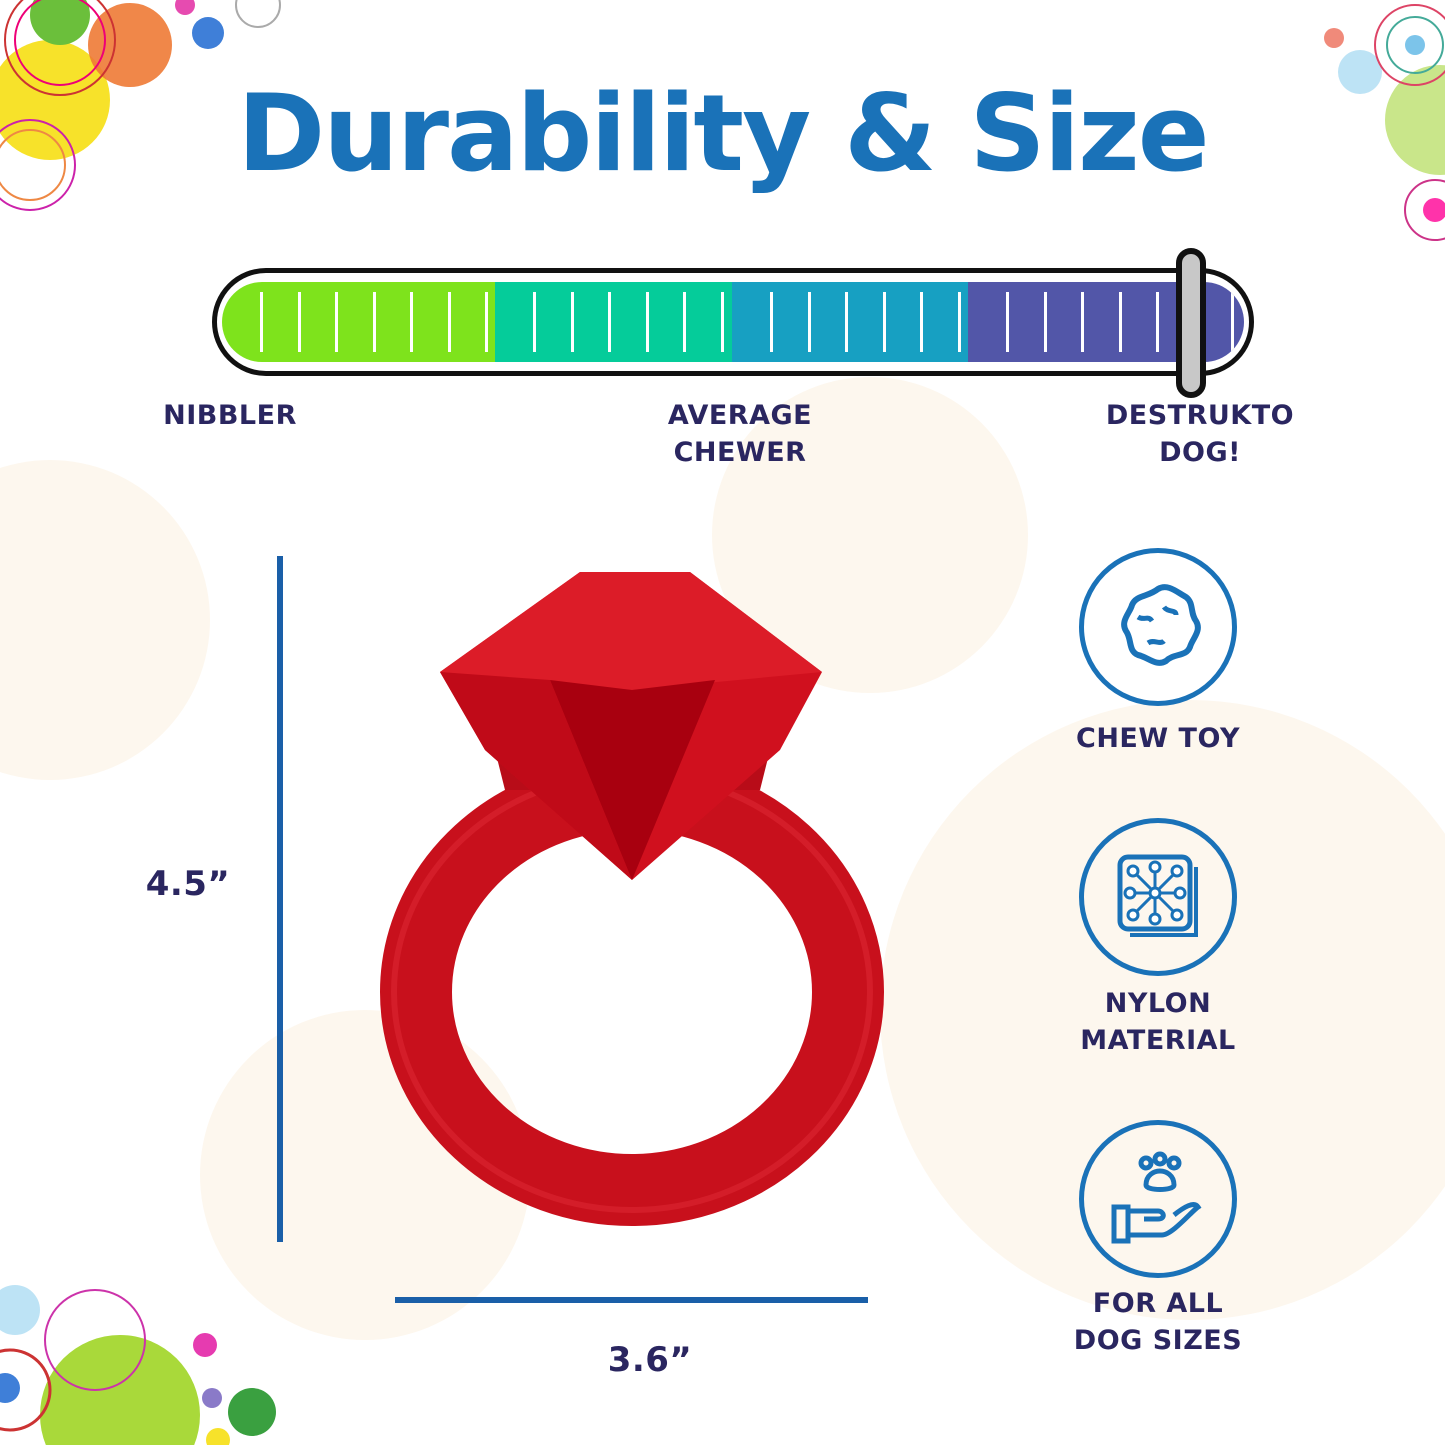 The image size is (1445, 1445). What do you see at coordinates (138, 1365) in the screenshot?
I see `corner-decoration-bottom-left` at bounding box center [138, 1365].